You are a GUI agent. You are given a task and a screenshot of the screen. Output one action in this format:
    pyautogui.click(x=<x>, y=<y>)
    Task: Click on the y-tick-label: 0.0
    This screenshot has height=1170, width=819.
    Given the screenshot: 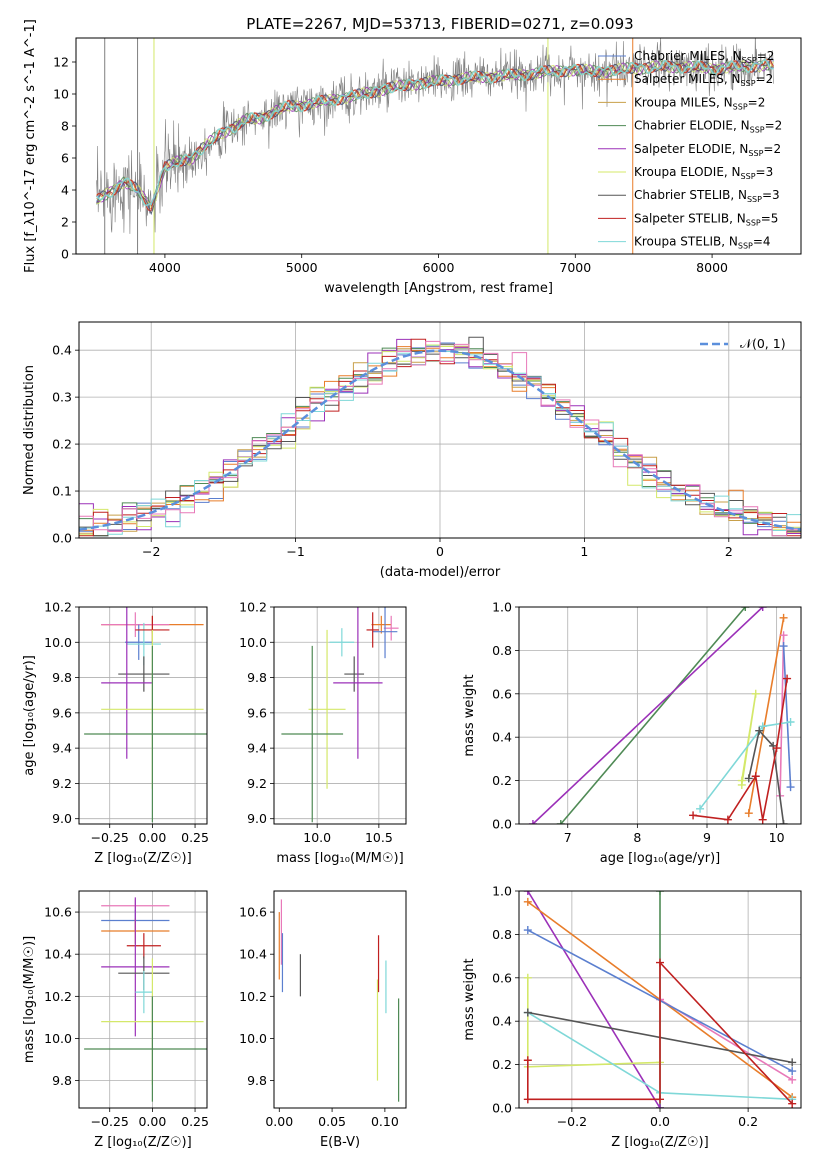 What is the action you would take?
    pyautogui.click(x=62, y=538)
    